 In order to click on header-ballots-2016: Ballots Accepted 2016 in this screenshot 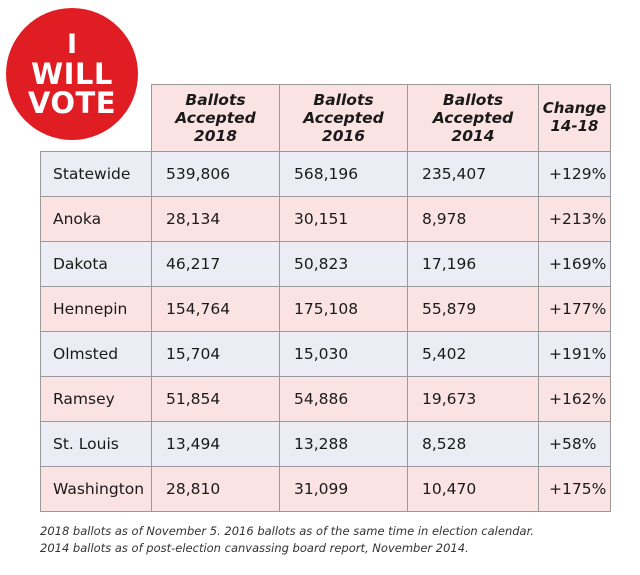, I will do `click(343, 118)`.